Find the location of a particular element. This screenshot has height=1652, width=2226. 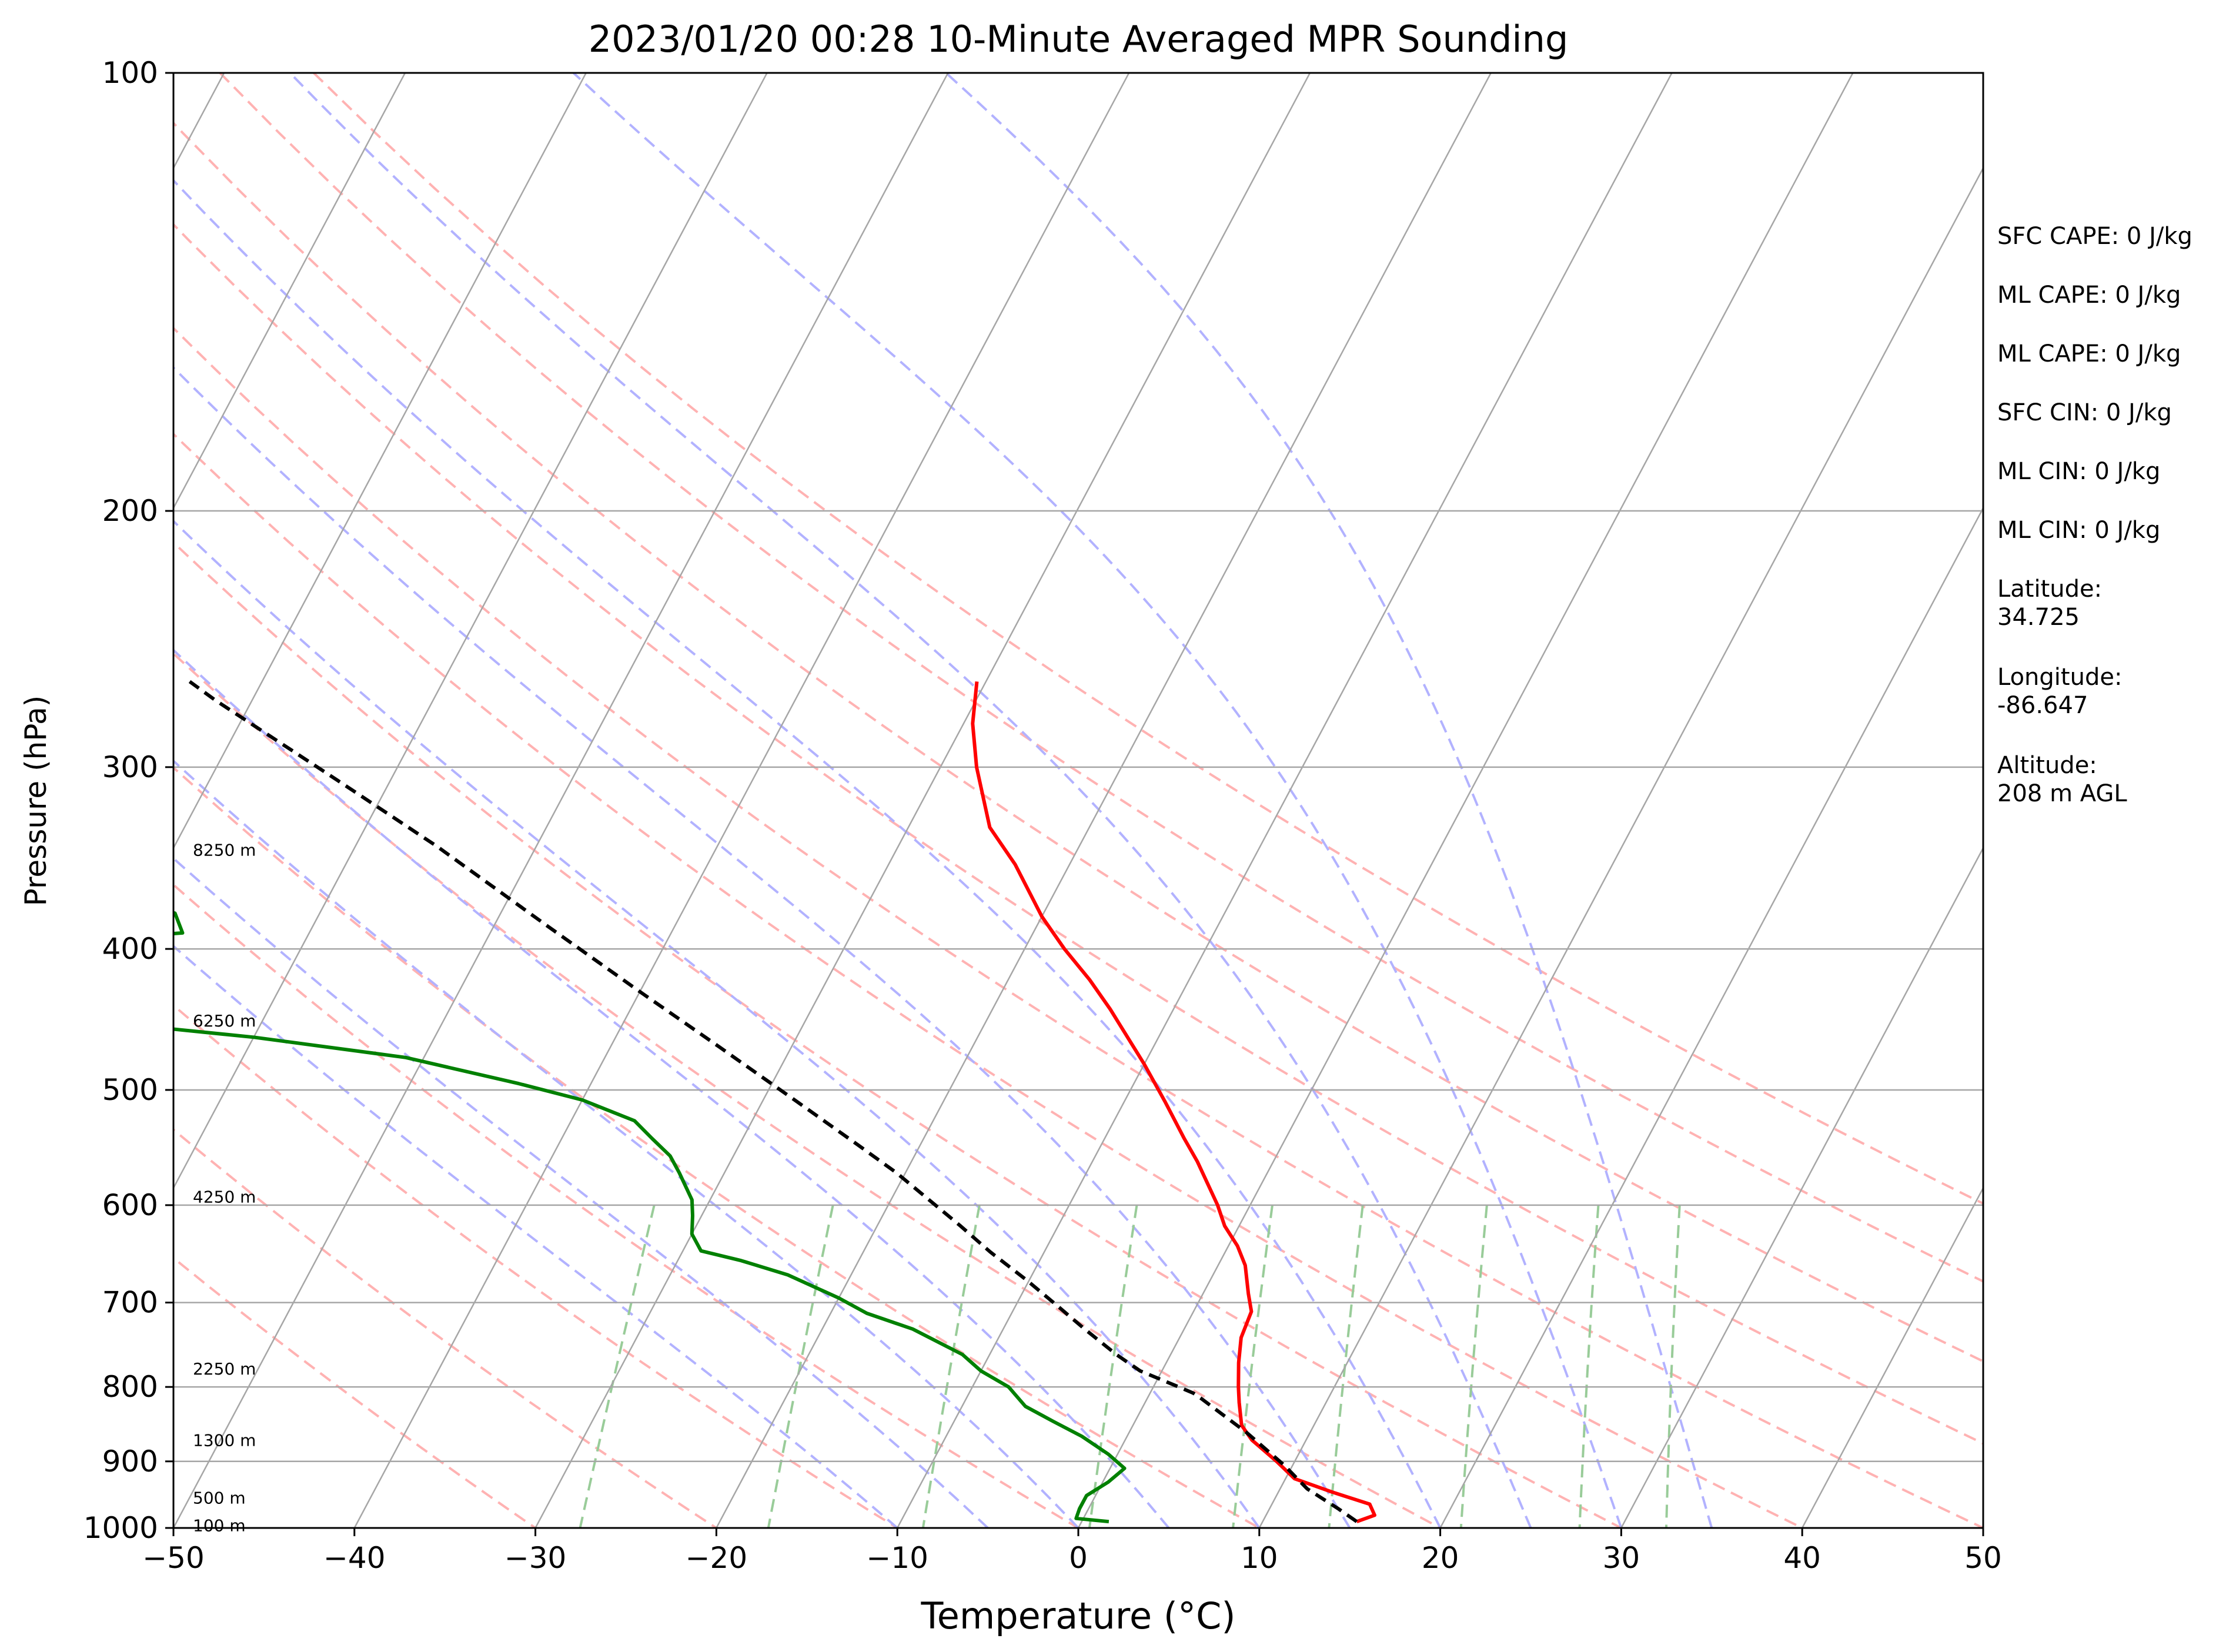

y-tick-label: 400 is located at coordinates (130, 949).